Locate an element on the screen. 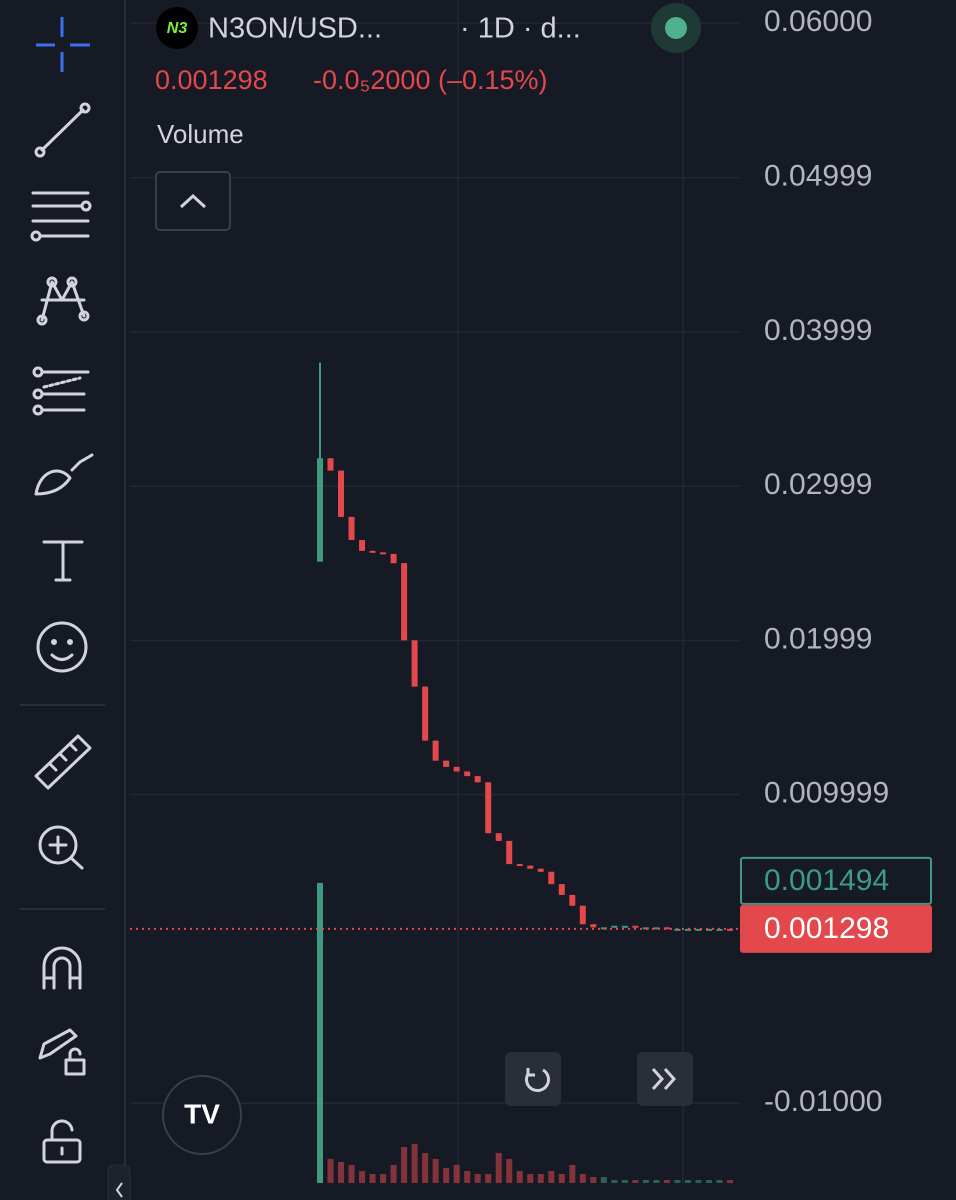 Image resolution: width=956 pixels, height=1200 pixels. y-tick-label: 0.04999 is located at coordinates (818, 176).